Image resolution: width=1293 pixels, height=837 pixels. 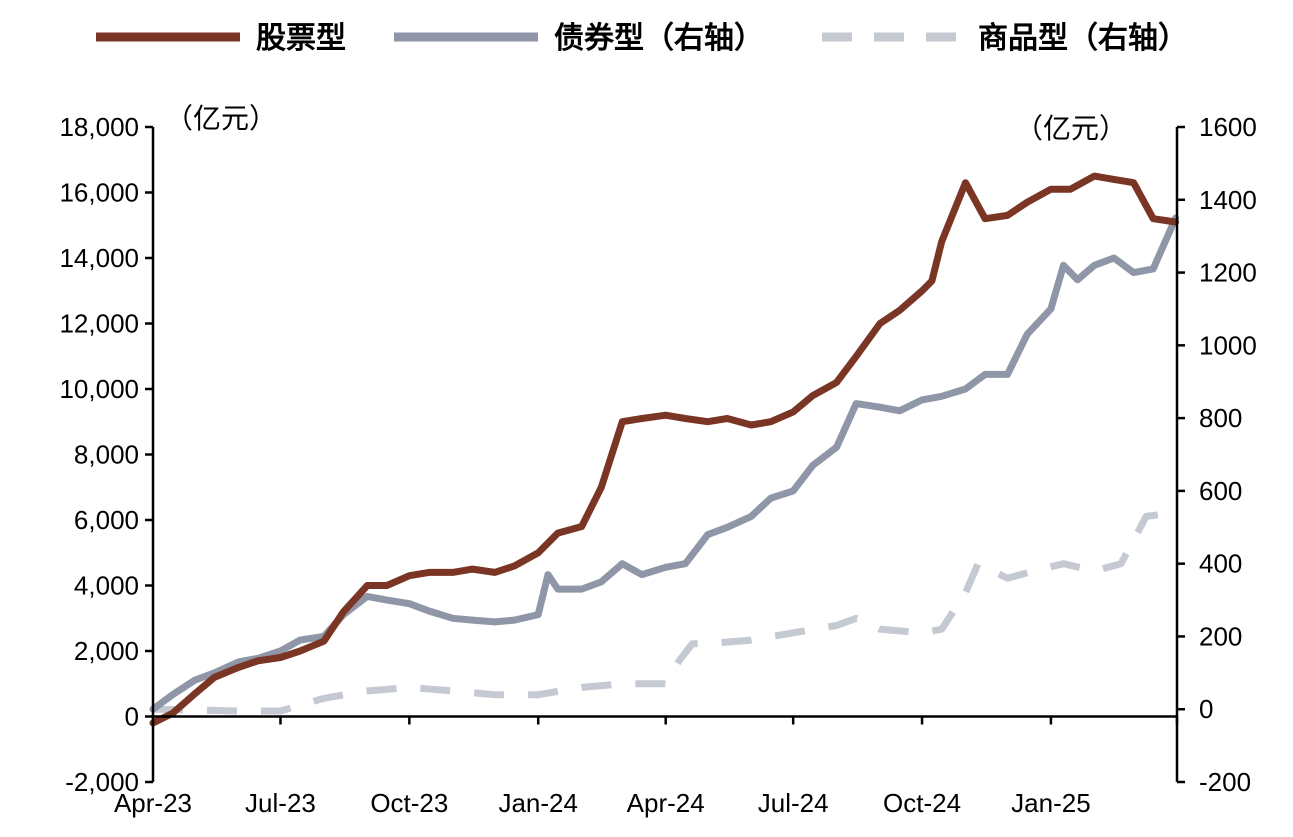 I want to click on left-tick-label: 10,000, so click(x=99, y=389).